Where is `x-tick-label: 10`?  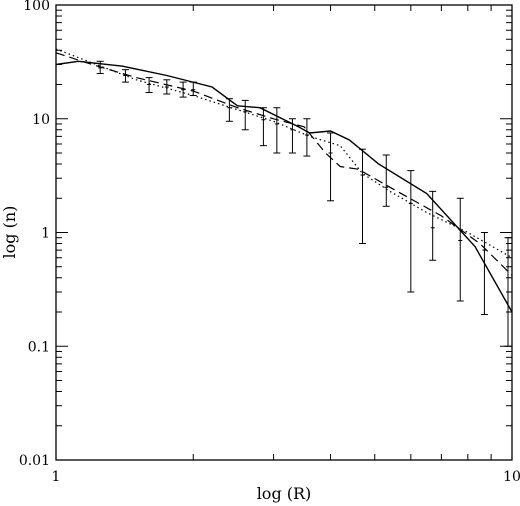
x-tick-label: 10 is located at coordinates (511, 477).